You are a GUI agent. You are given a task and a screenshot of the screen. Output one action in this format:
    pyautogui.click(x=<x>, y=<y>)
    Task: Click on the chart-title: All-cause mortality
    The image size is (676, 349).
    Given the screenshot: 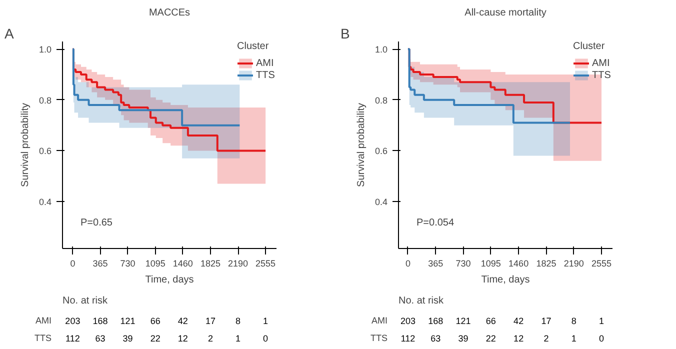 What is the action you would take?
    pyautogui.click(x=505, y=13)
    